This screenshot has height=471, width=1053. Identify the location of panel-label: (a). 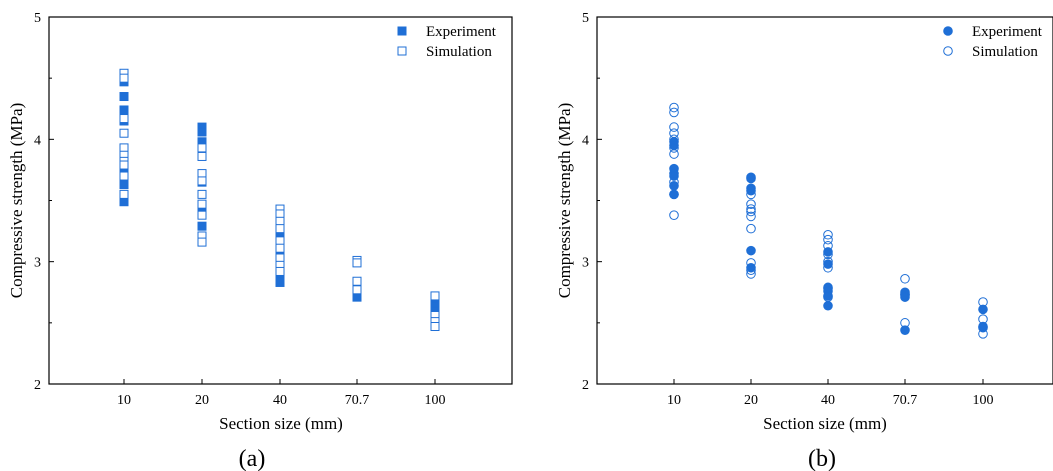
(252, 458).